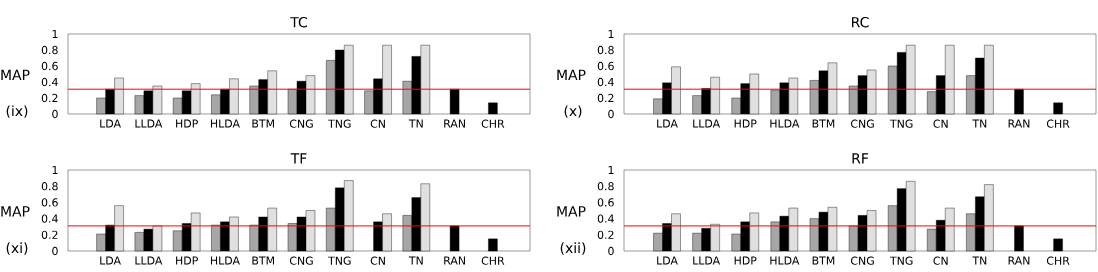 The image size is (1098, 272). What do you see at coordinates (17, 248) in the screenshot?
I see `text: (xi)` at bounding box center [17, 248].